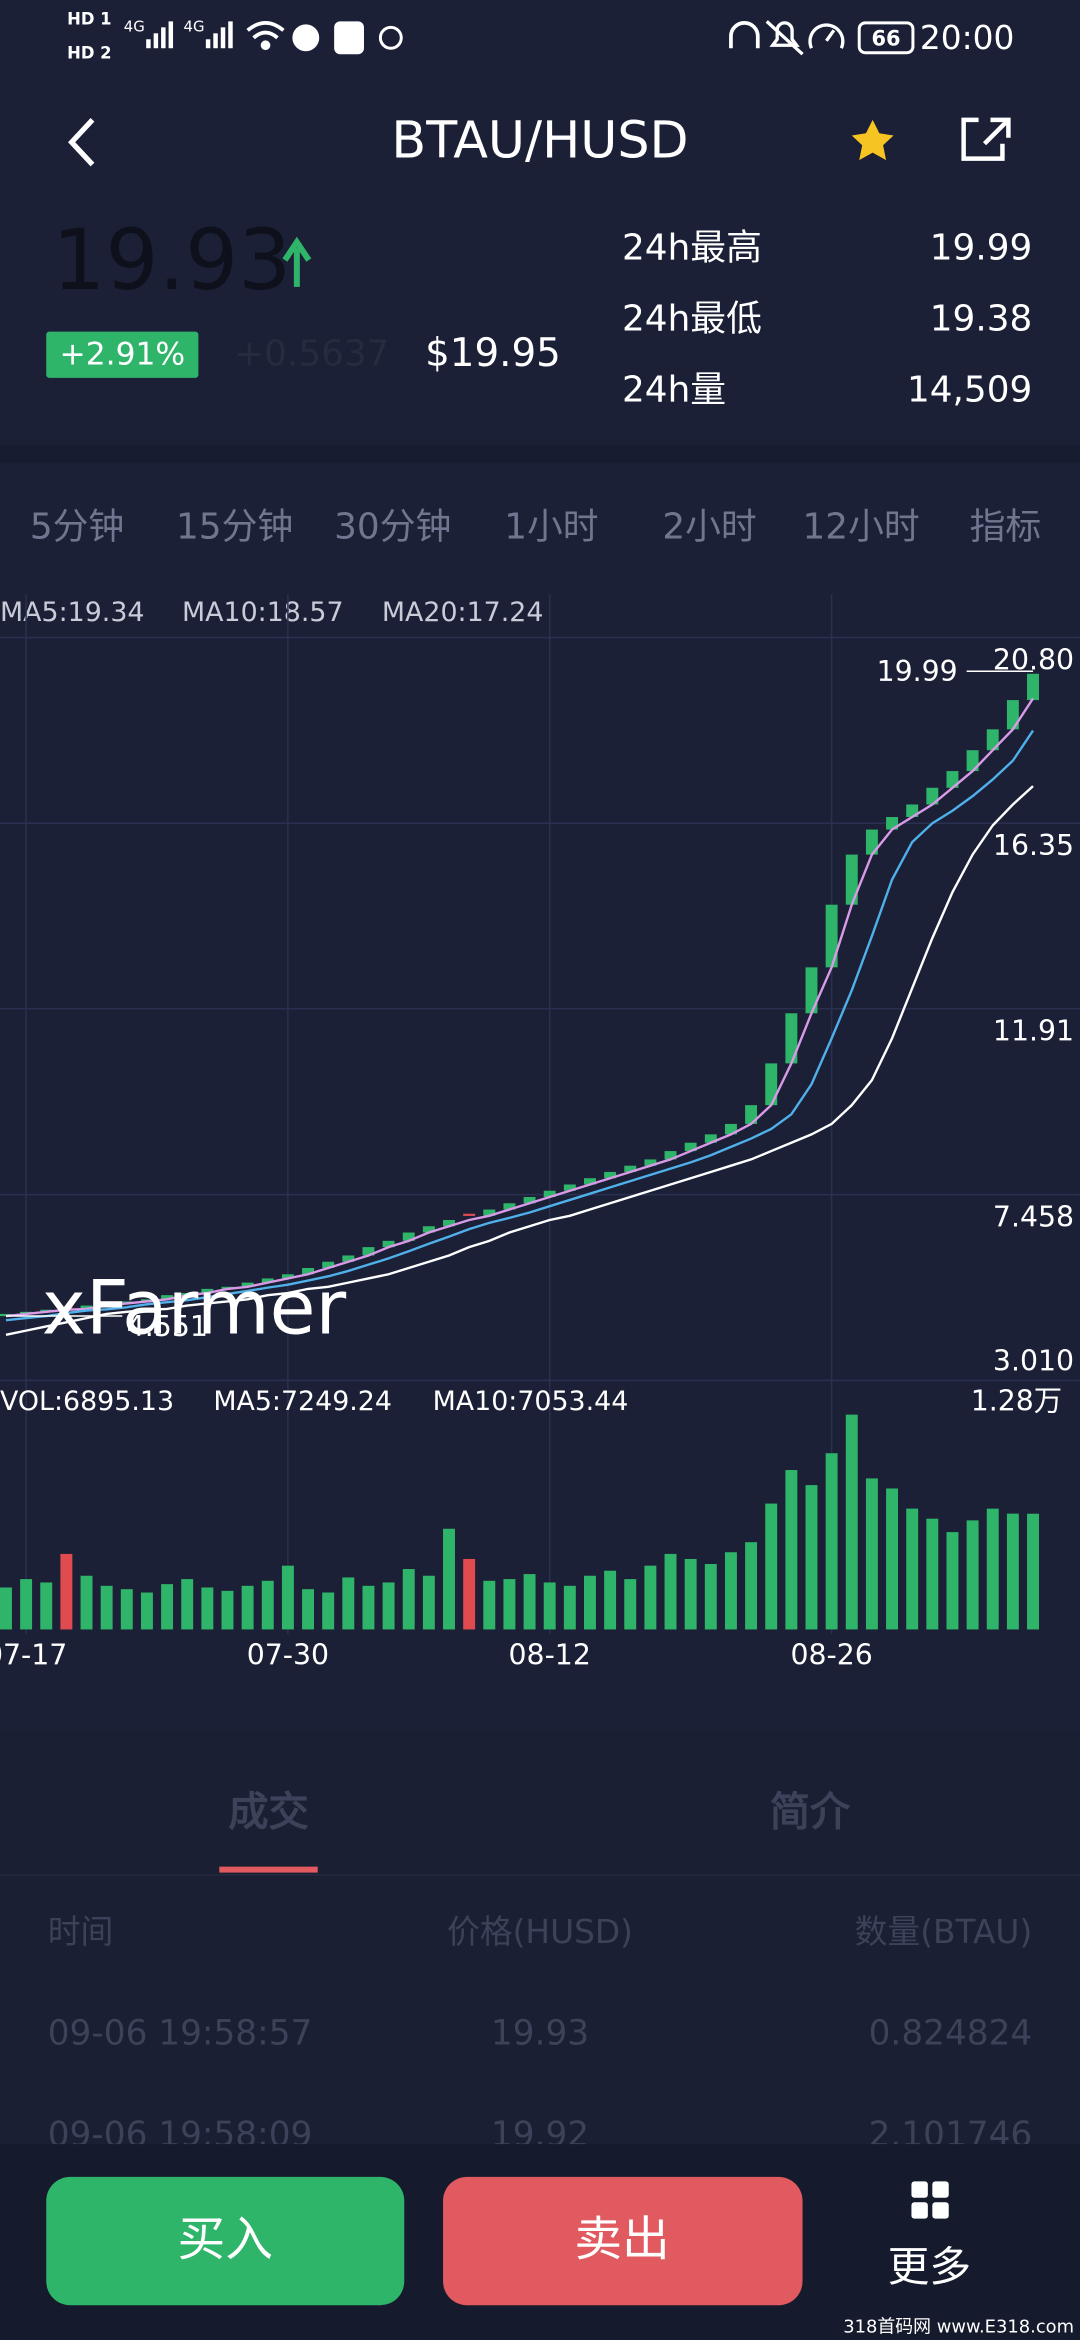  I want to click on stat-label: 24h最高, so click(692, 248).